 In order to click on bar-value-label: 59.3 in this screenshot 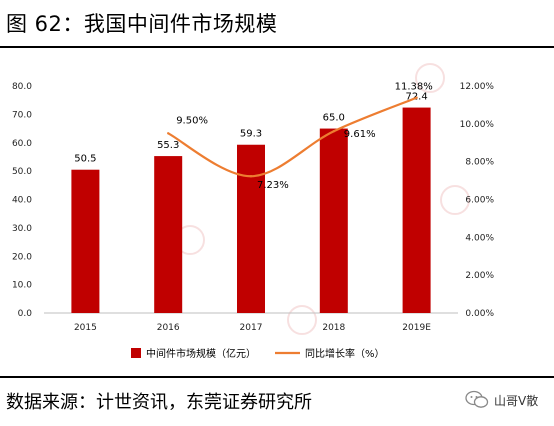, I will do `click(251, 134)`.